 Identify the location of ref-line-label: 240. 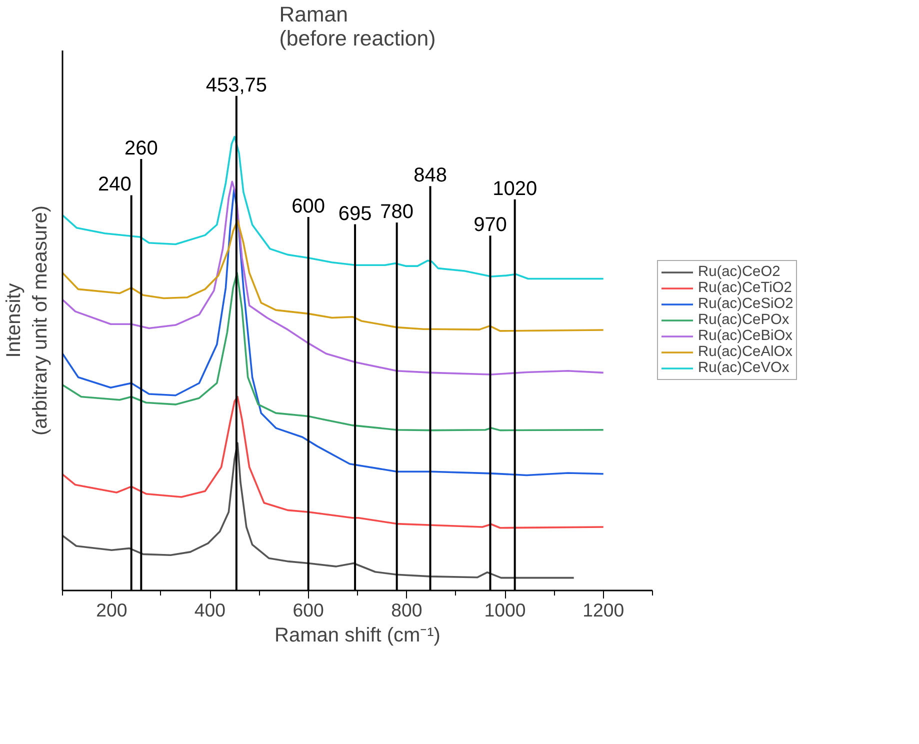
(115, 185).